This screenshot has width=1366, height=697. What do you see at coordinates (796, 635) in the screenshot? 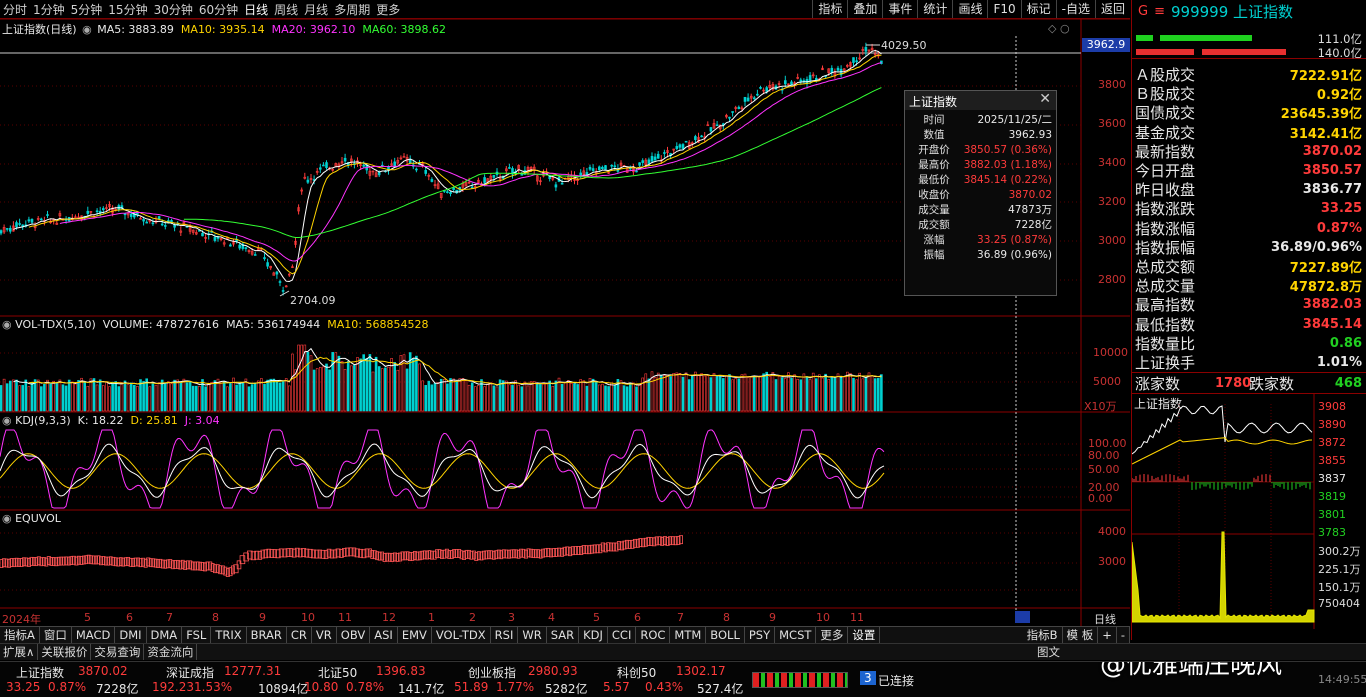
I see `indicator-tab: MCST` at bounding box center [796, 635].